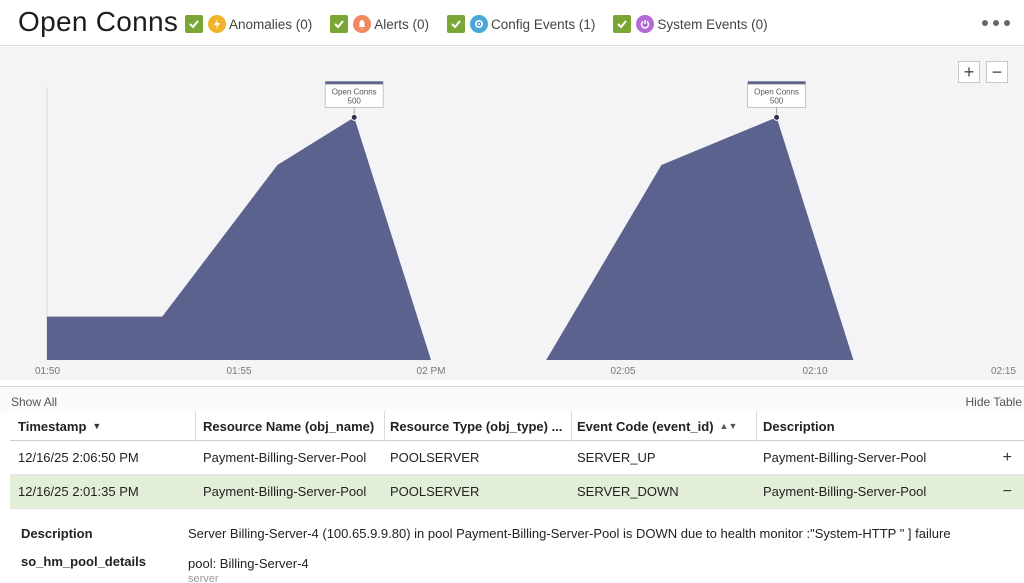 The width and height of the screenshot is (1024, 583). I want to click on x-axis-tick-label: 01:55, so click(238, 371).